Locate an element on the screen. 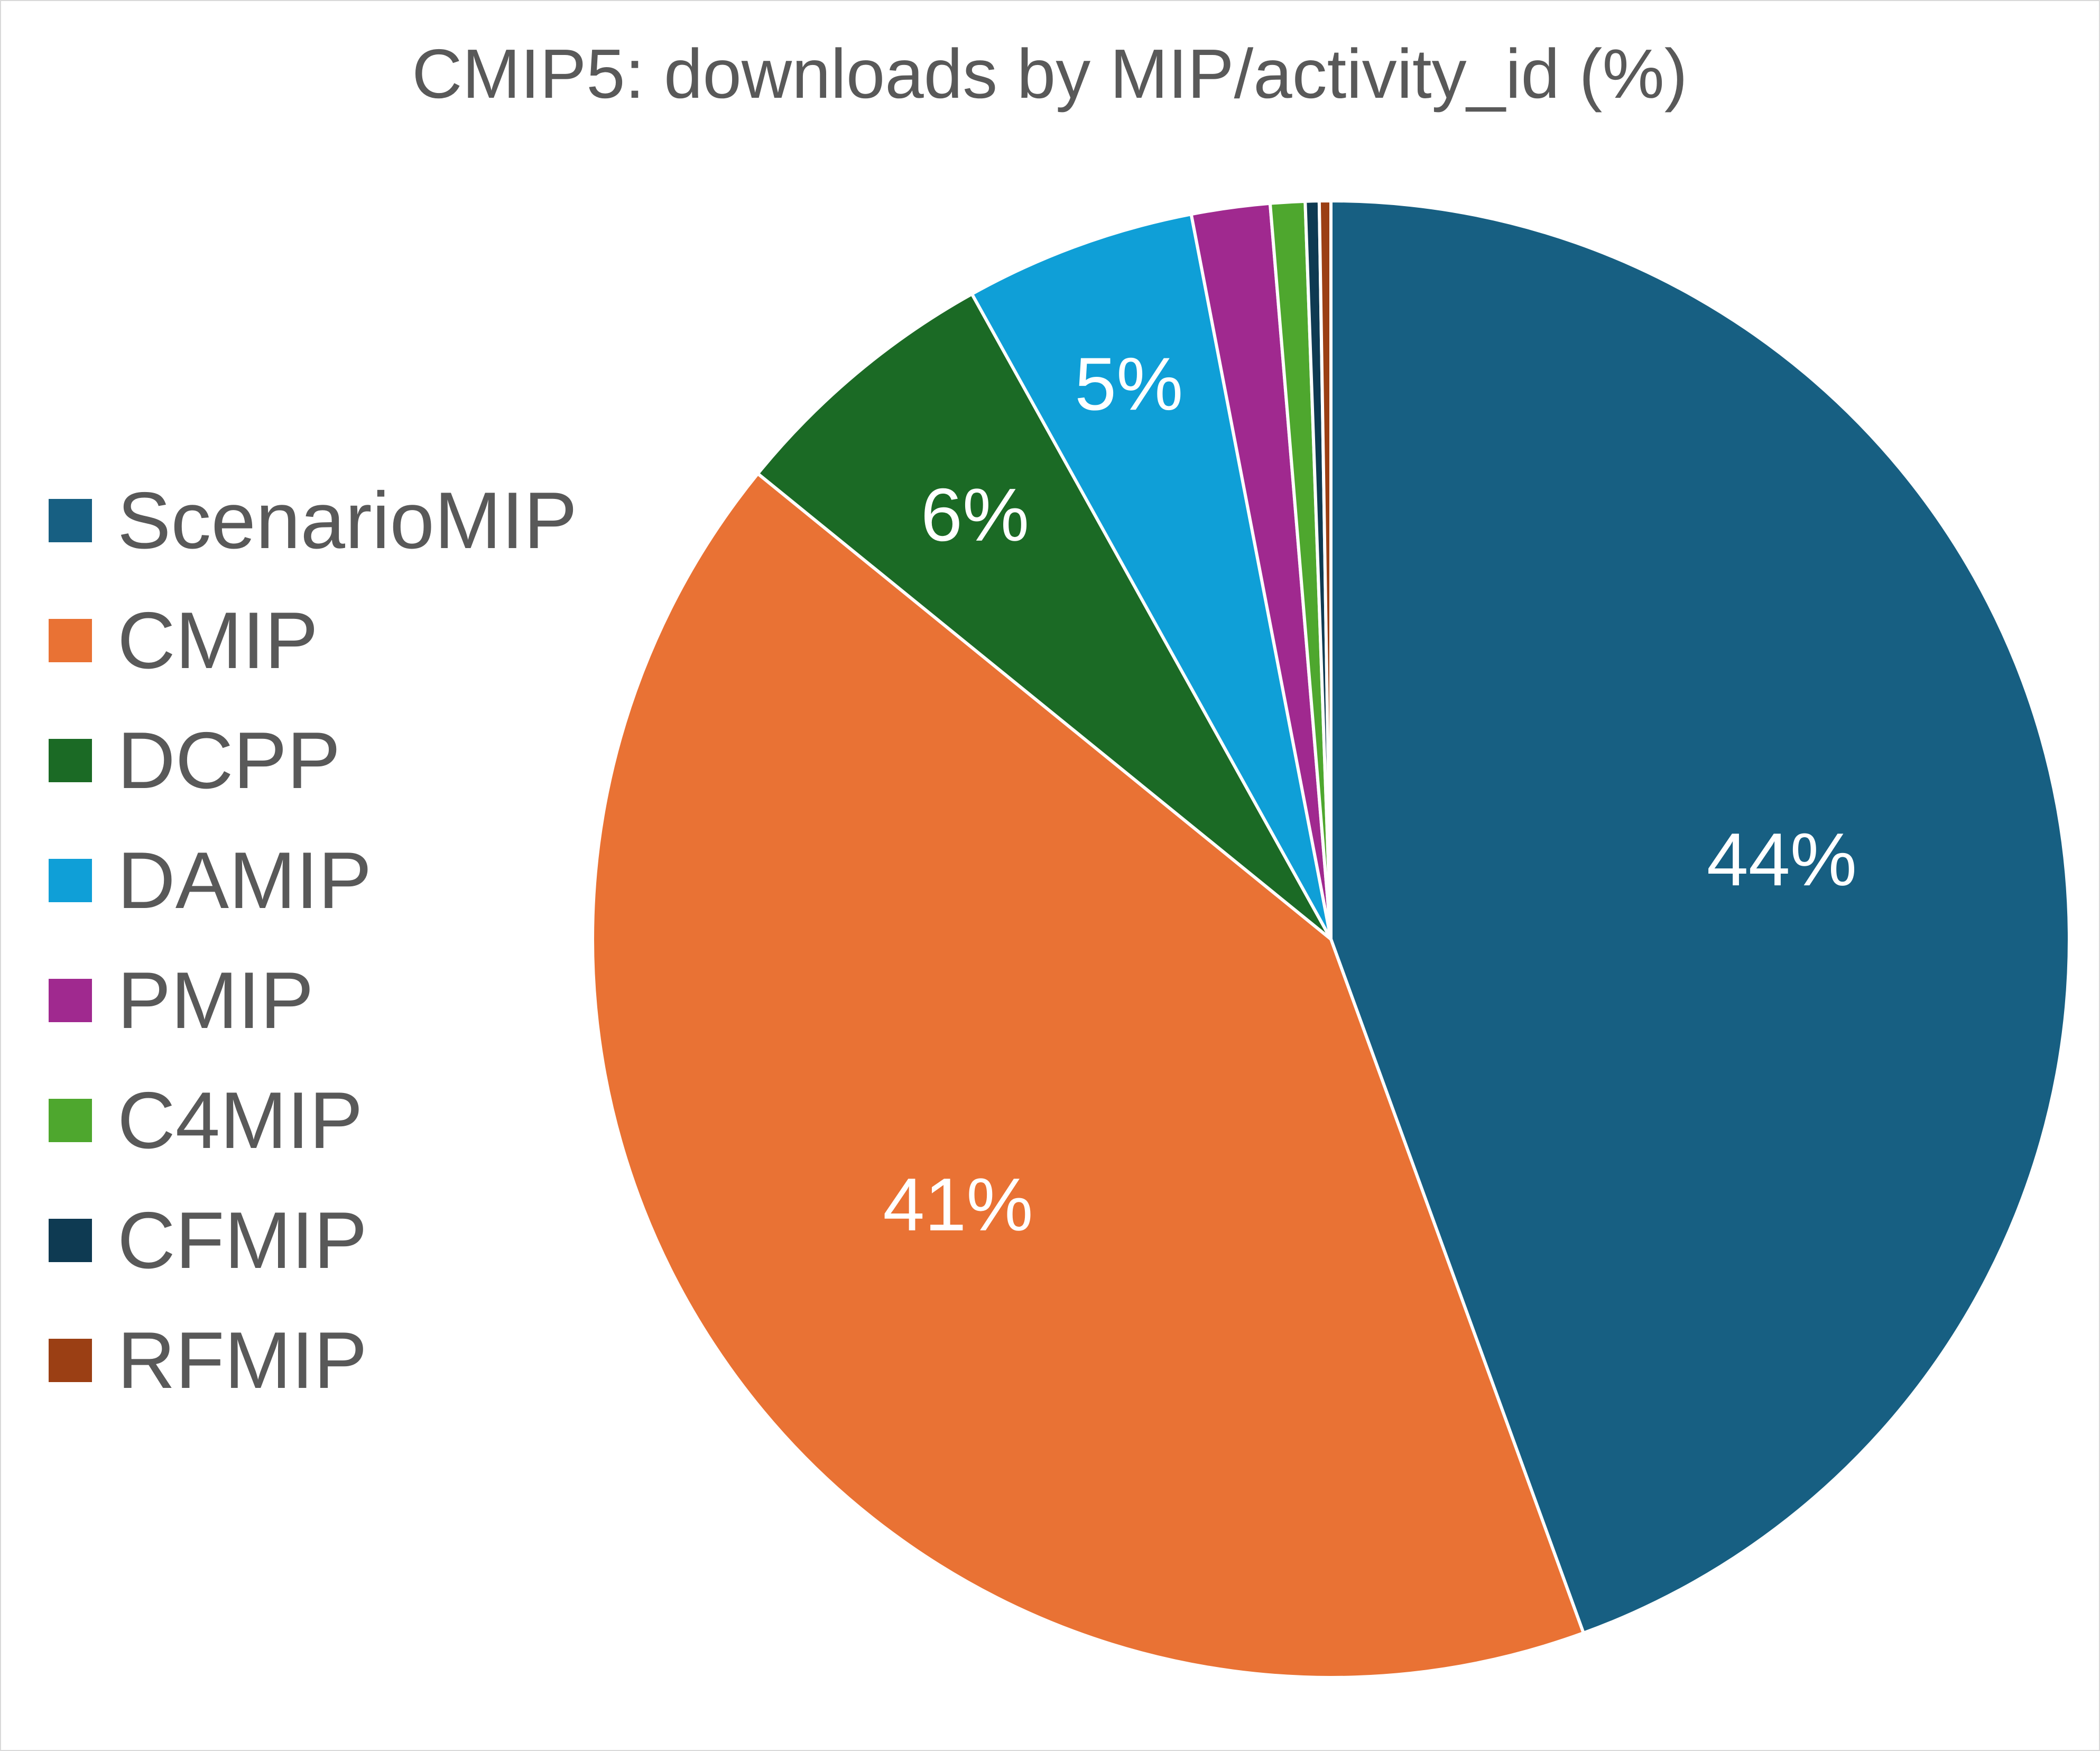 Image resolution: width=2100 pixels, height=1751 pixels. legend-label-scenariomip: ScenarioMIP is located at coordinates (347, 521).